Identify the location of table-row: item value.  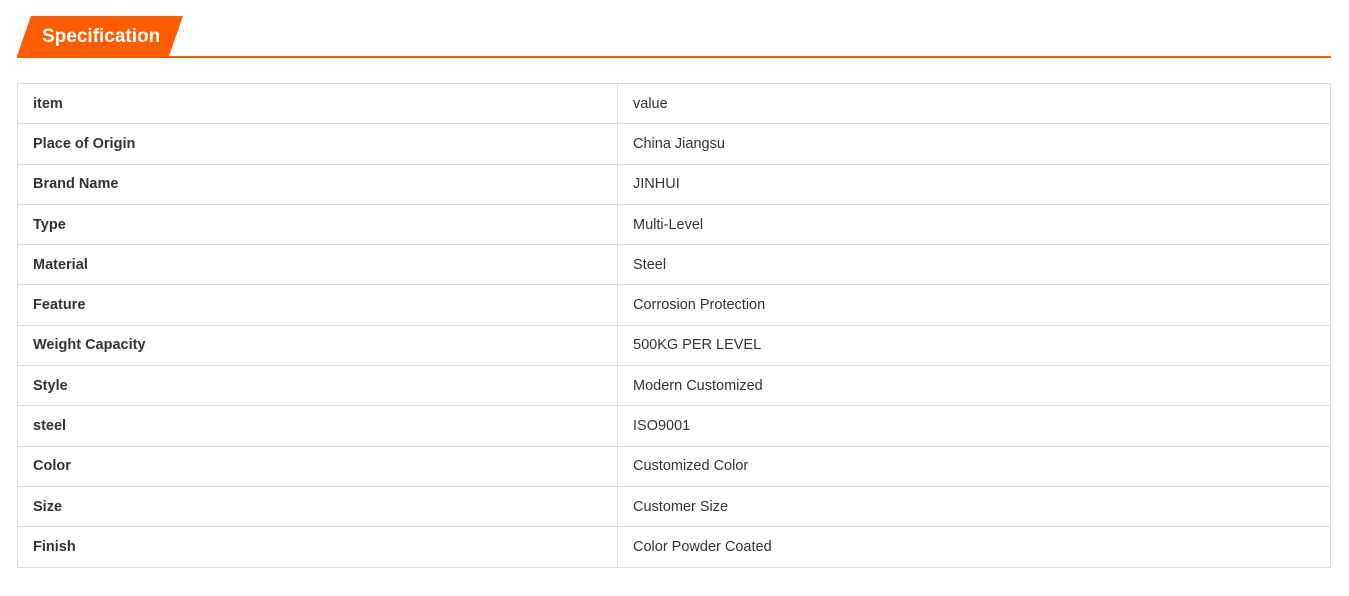
(674, 103).